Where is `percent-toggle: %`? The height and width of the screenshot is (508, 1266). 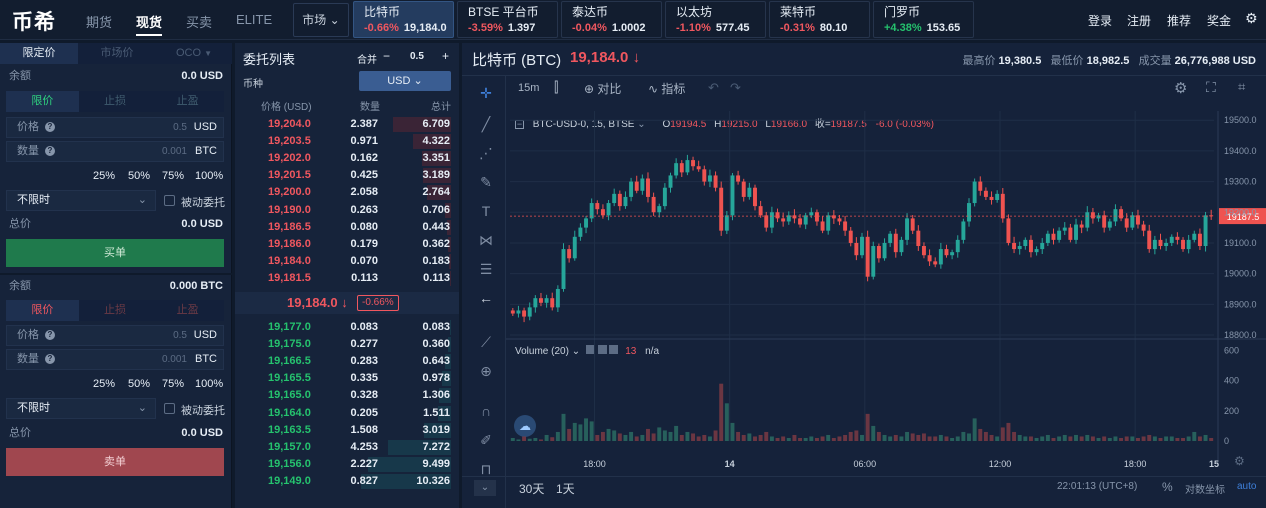
percent-toggle: % is located at coordinates (1167, 487).